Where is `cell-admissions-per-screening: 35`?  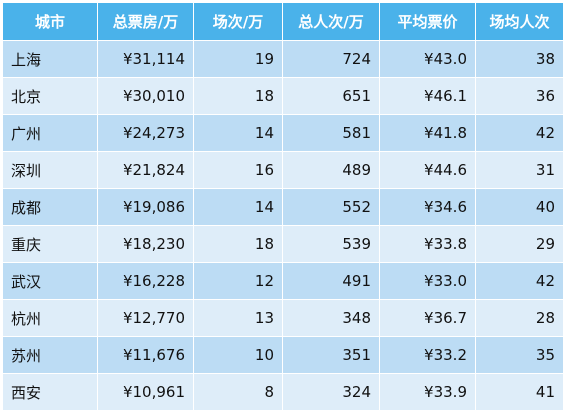 cell-admissions-per-screening: 35 is located at coordinates (519, 355).